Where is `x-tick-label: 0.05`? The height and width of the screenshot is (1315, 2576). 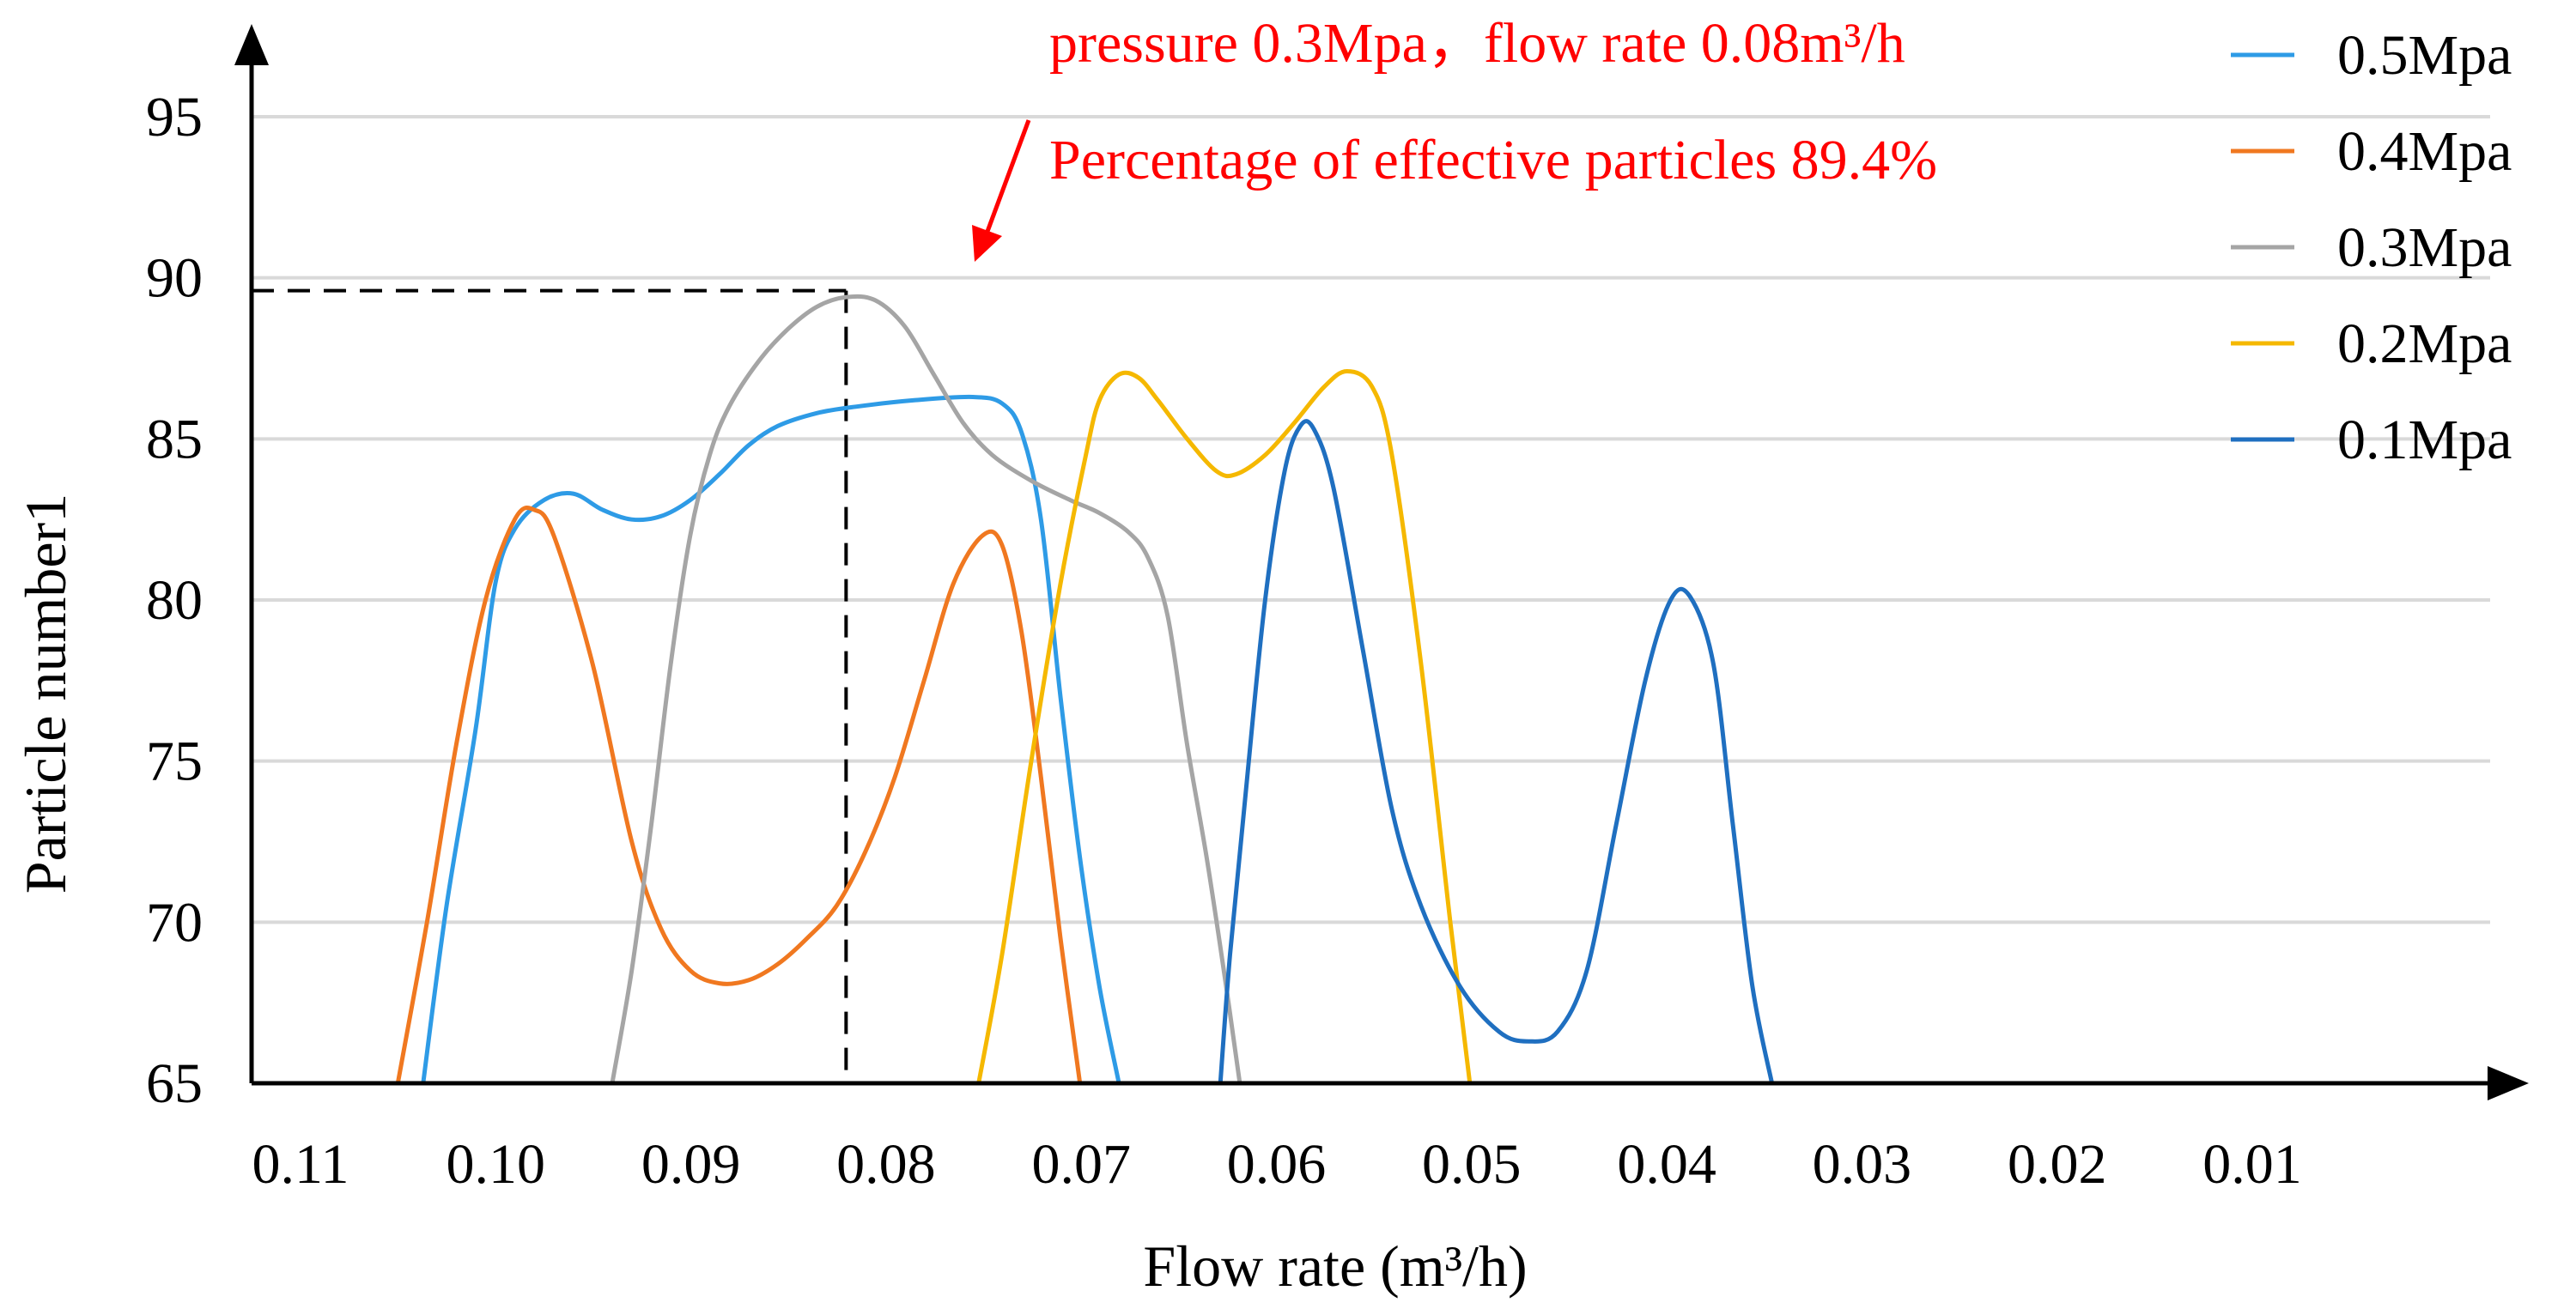 x-tick-label: 0.05 is located at coordinates (1472, 1164).